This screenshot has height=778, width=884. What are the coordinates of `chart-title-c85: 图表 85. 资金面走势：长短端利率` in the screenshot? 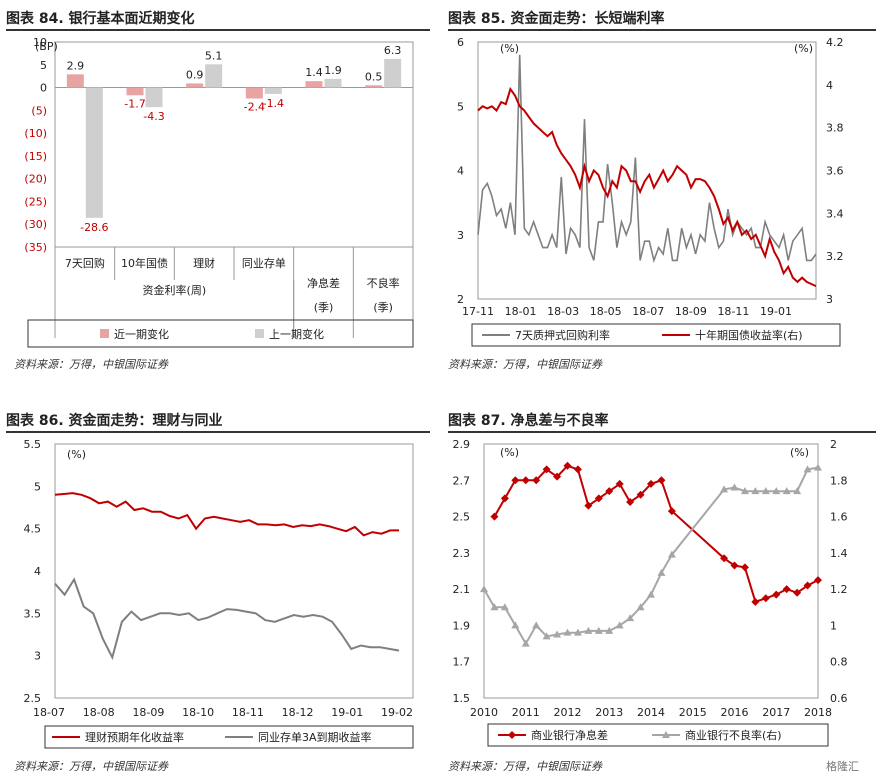 It's located at (556, 19).